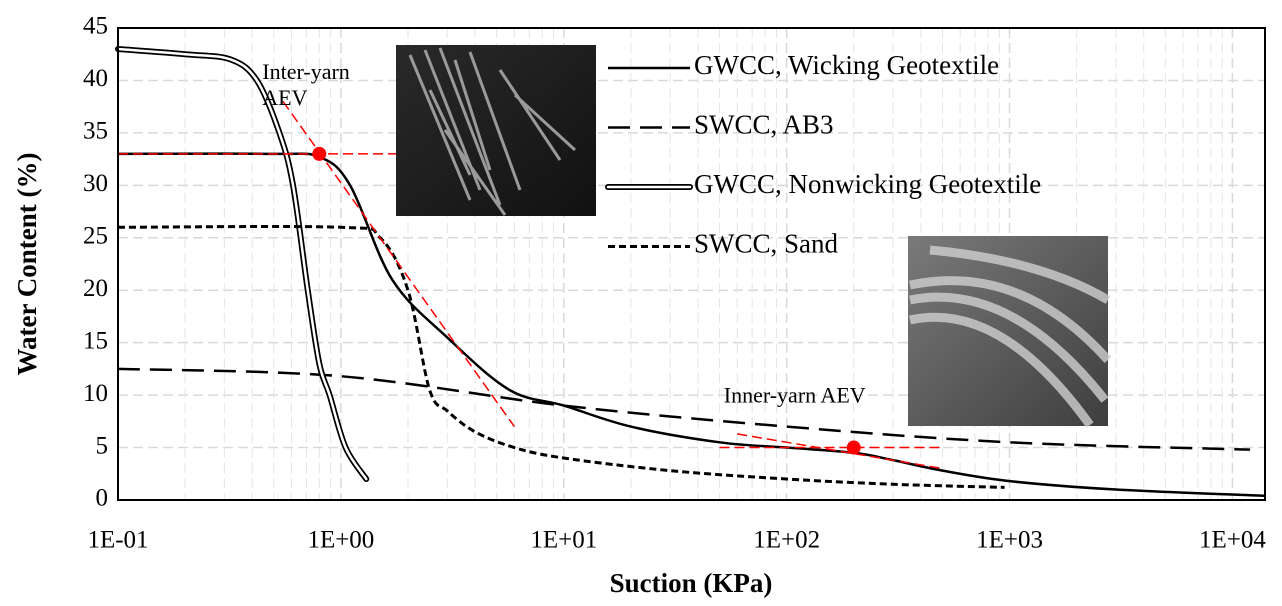  I want to click on y-tick-label: 10, so click(95, 393).